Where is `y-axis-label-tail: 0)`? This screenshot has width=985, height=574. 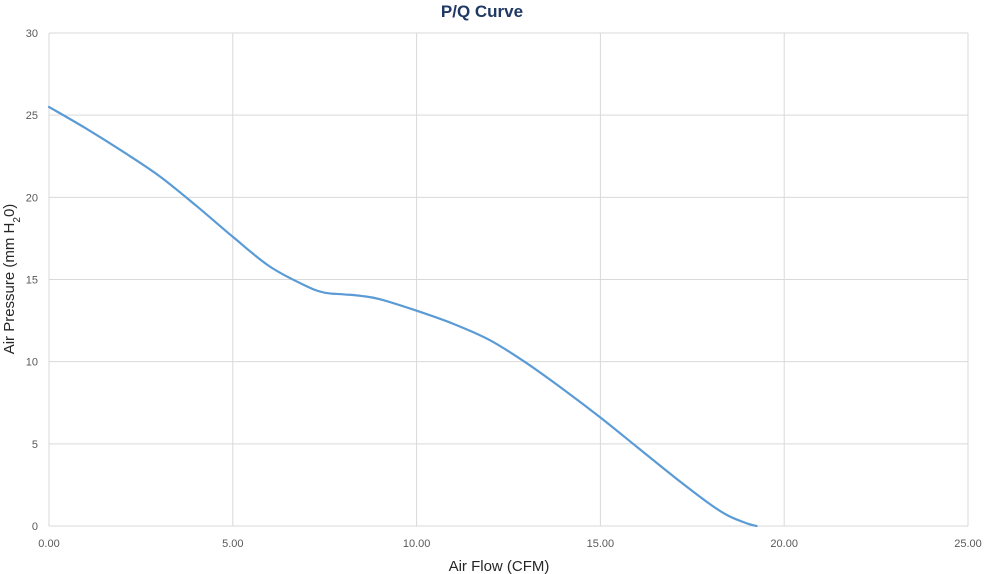
y-axis-label-tail: 0) is located at coordinates (9, 210).